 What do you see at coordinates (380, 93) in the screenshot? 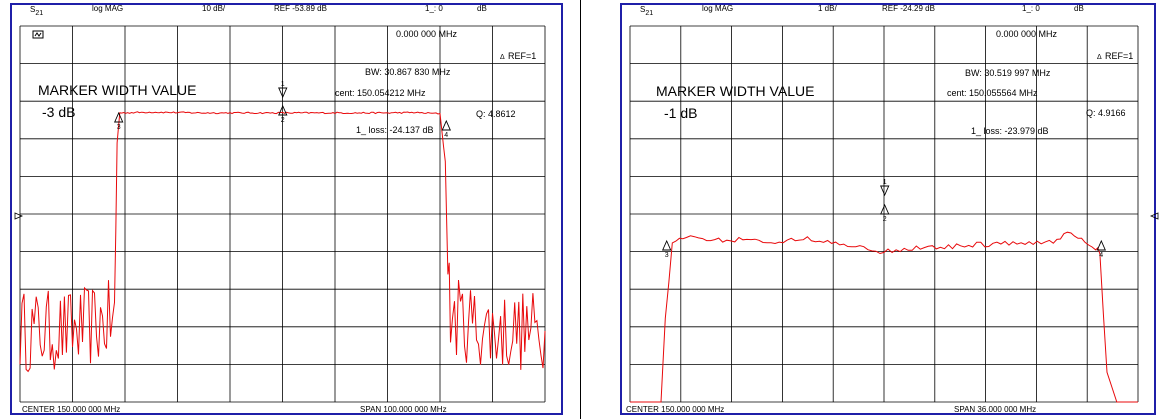
I see `center-readout: cent: 150.054212 MHz` at bounding box center [380, 93].